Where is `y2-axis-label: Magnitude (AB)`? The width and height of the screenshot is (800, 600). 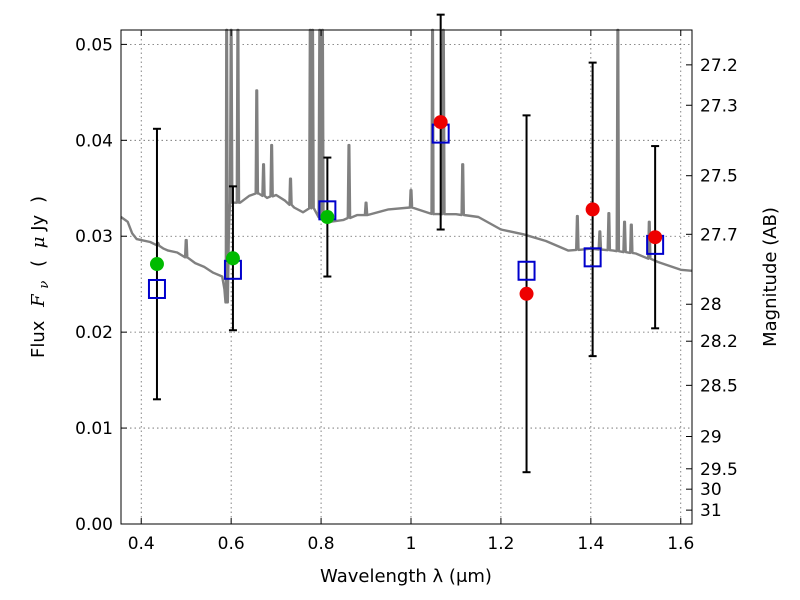 y2-axis-label: Magnitude (AB) is located at coordinates (770, 277).